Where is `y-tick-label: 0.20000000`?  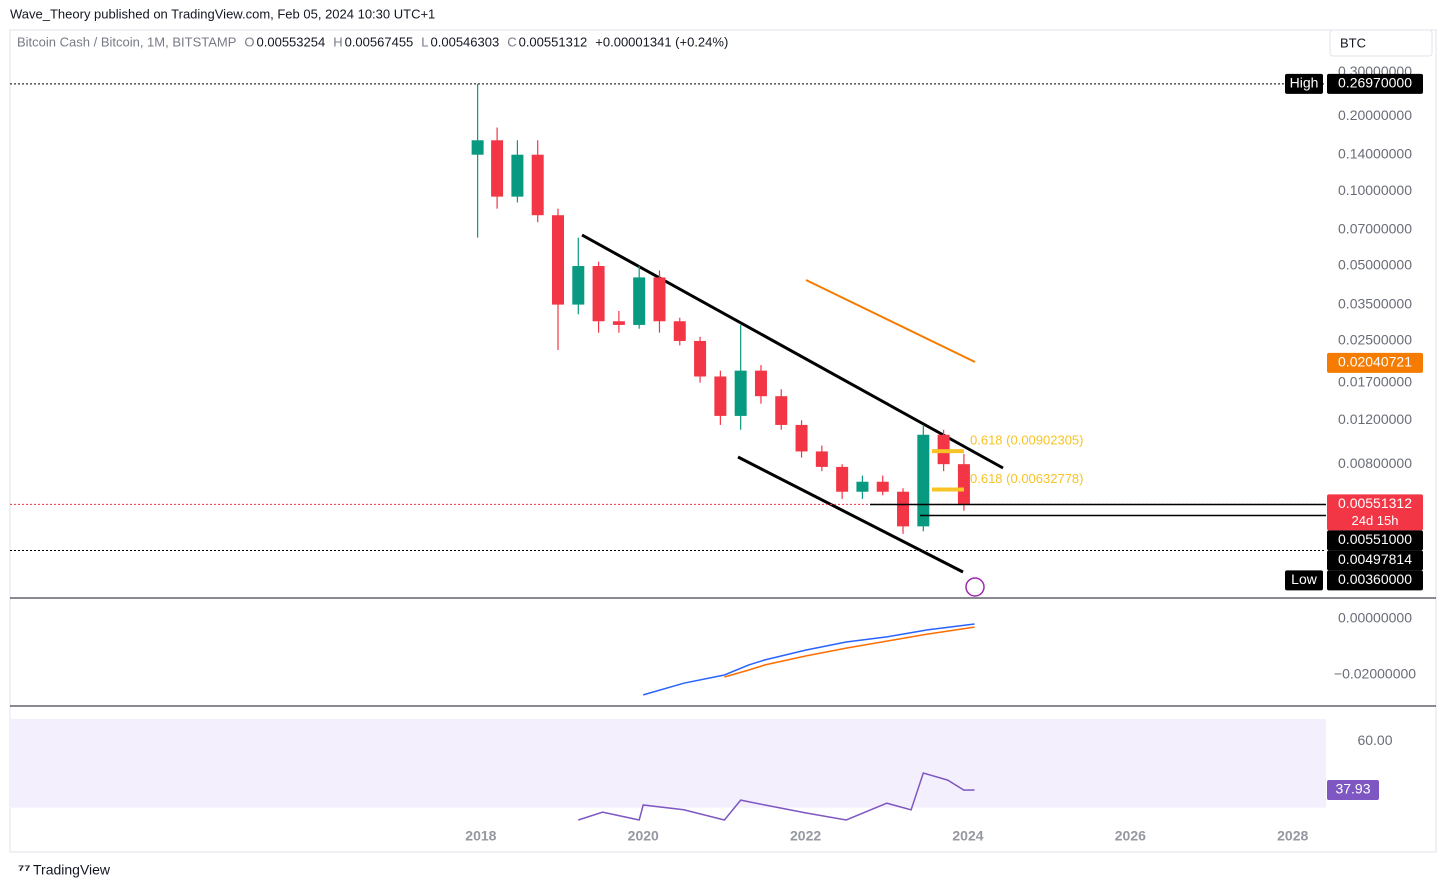 y-tick-label: 0.20000000 is located at coordinates (1375, 115).